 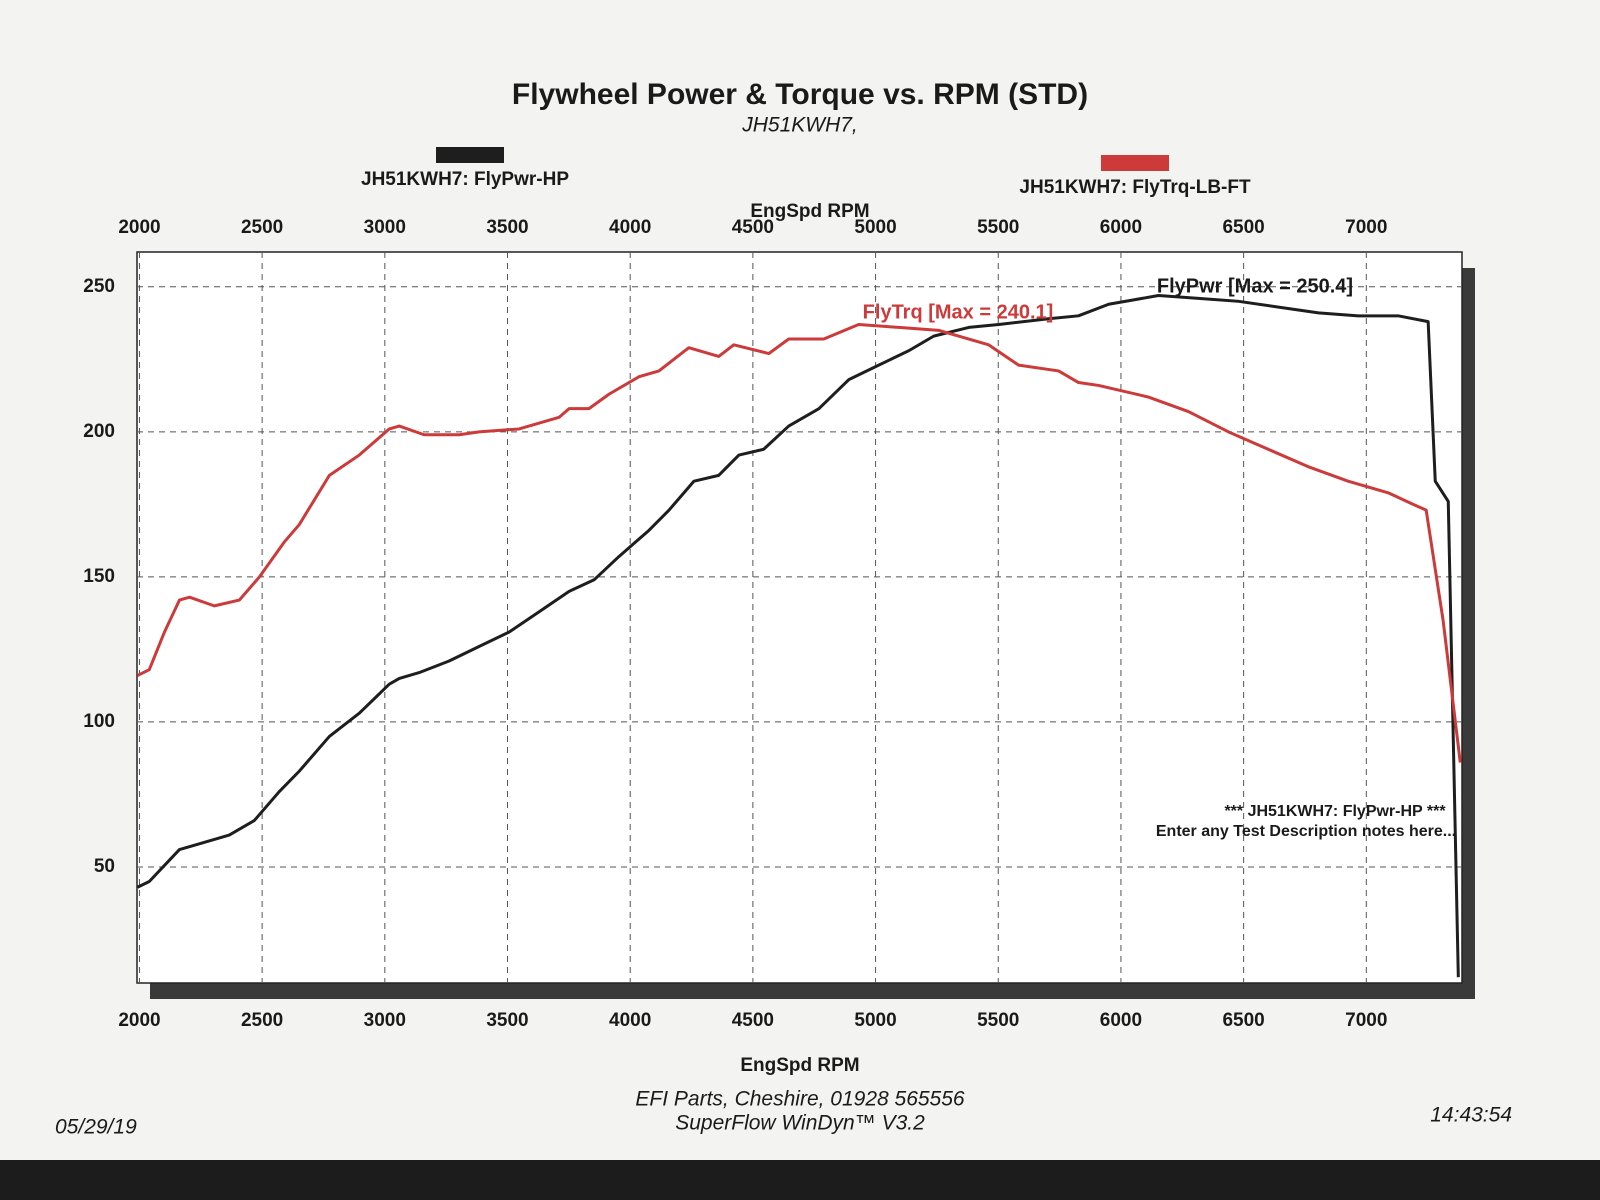 What do you see at coordinates (753, 1020) in the screenshot?
I see `x-tick-label: 4500` at bounding box center [753, 1020].